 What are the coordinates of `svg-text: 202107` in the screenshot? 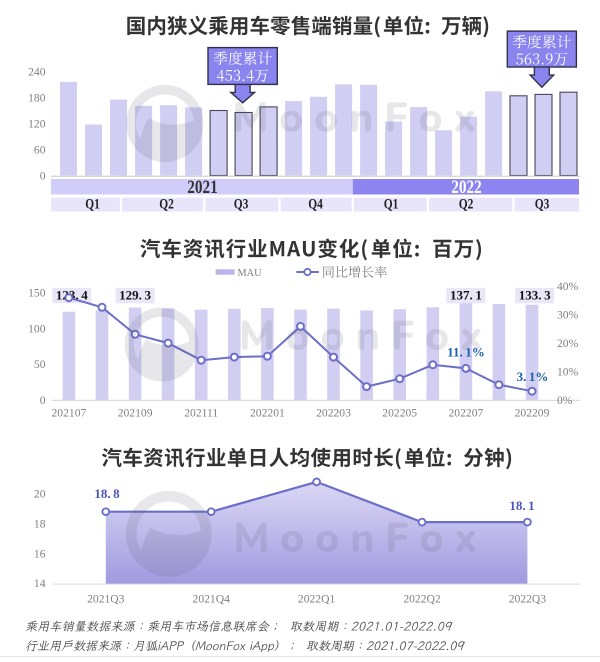 It's located at (69, 412).